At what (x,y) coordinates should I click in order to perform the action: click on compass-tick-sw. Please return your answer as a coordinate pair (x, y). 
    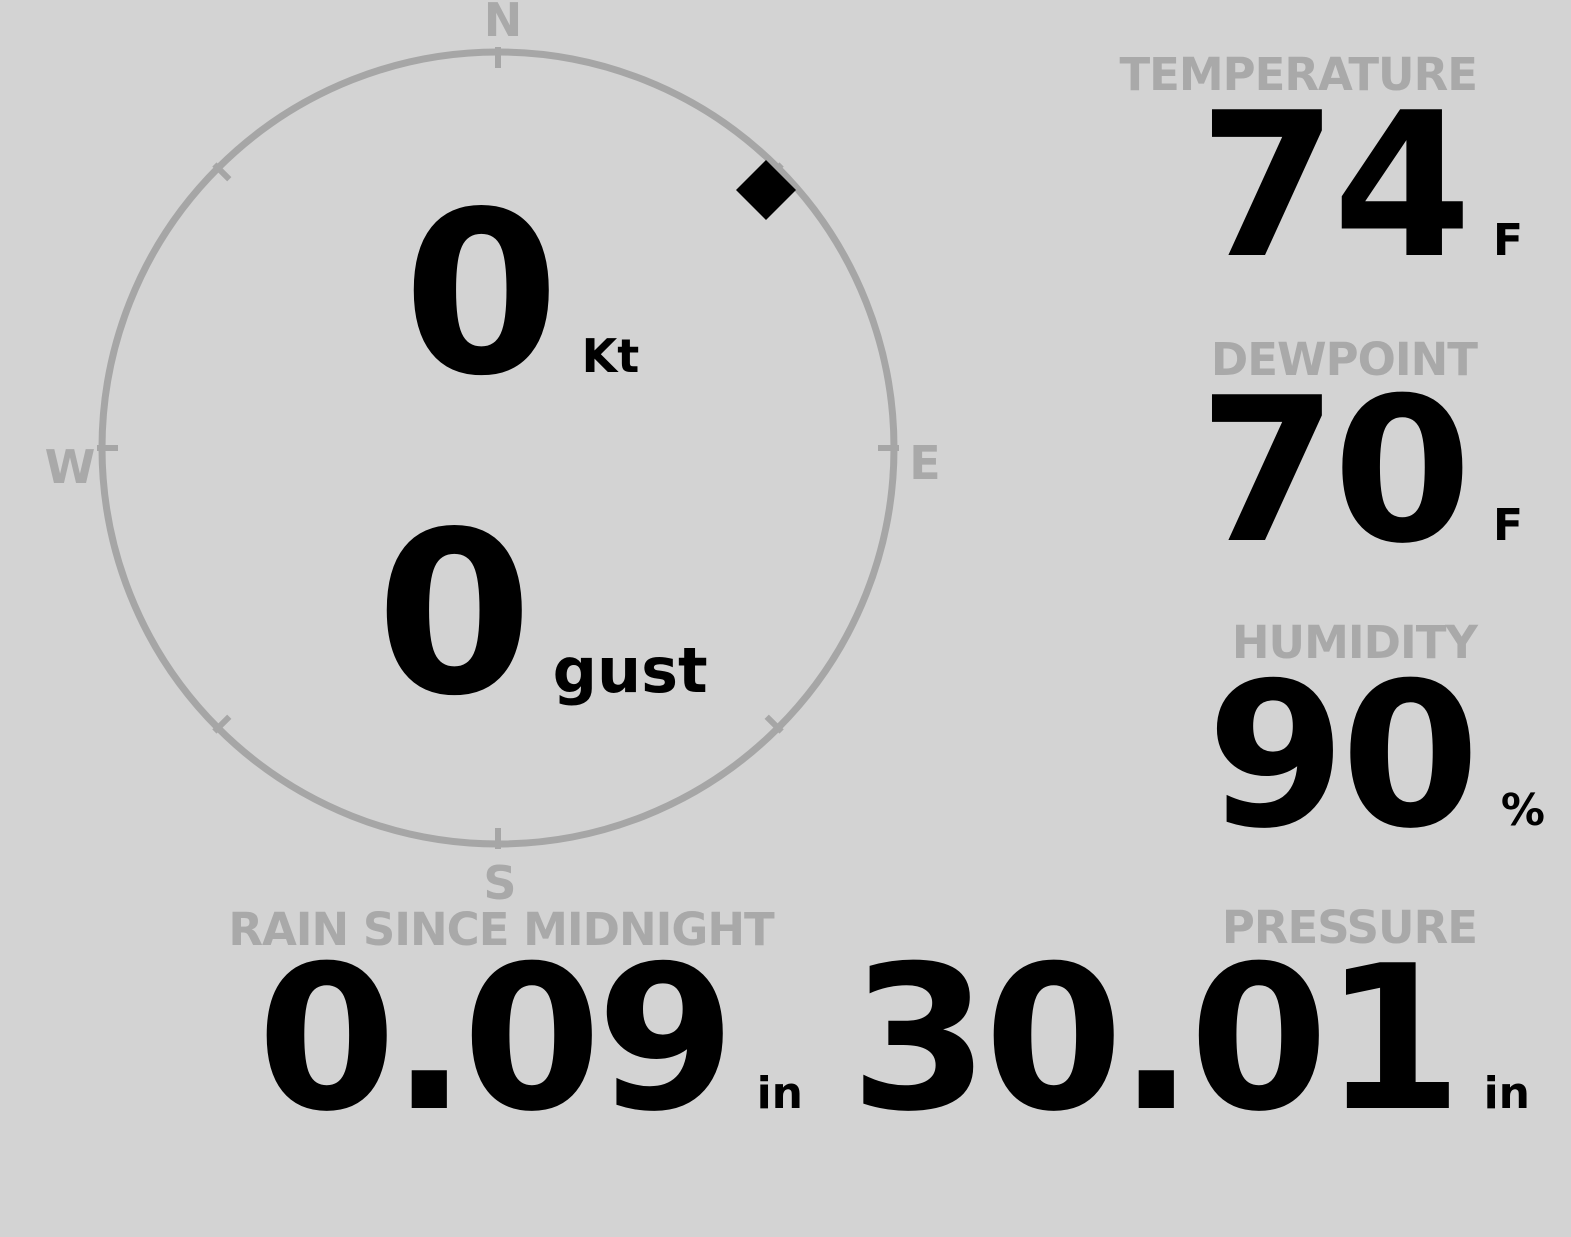
    Looking at the image, I should click on (222, 724).